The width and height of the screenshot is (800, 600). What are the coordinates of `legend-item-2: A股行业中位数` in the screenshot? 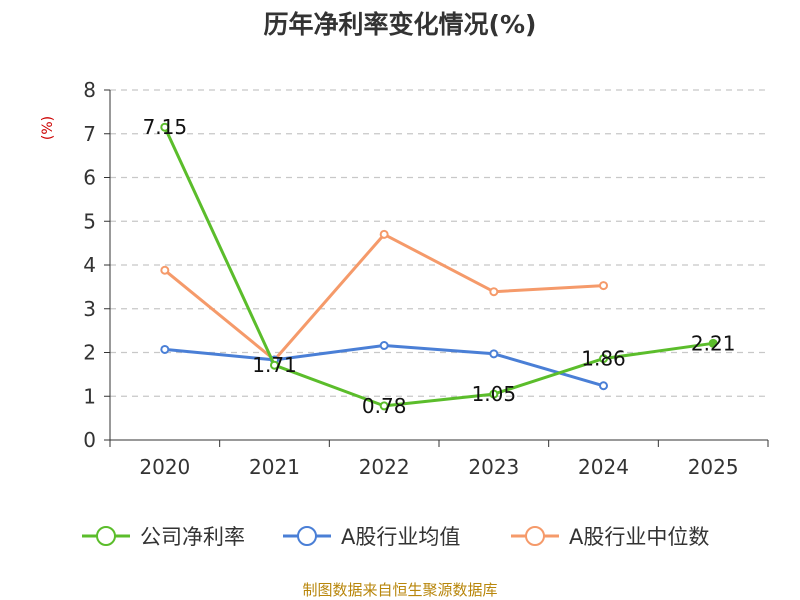 It's located at (610, 537).